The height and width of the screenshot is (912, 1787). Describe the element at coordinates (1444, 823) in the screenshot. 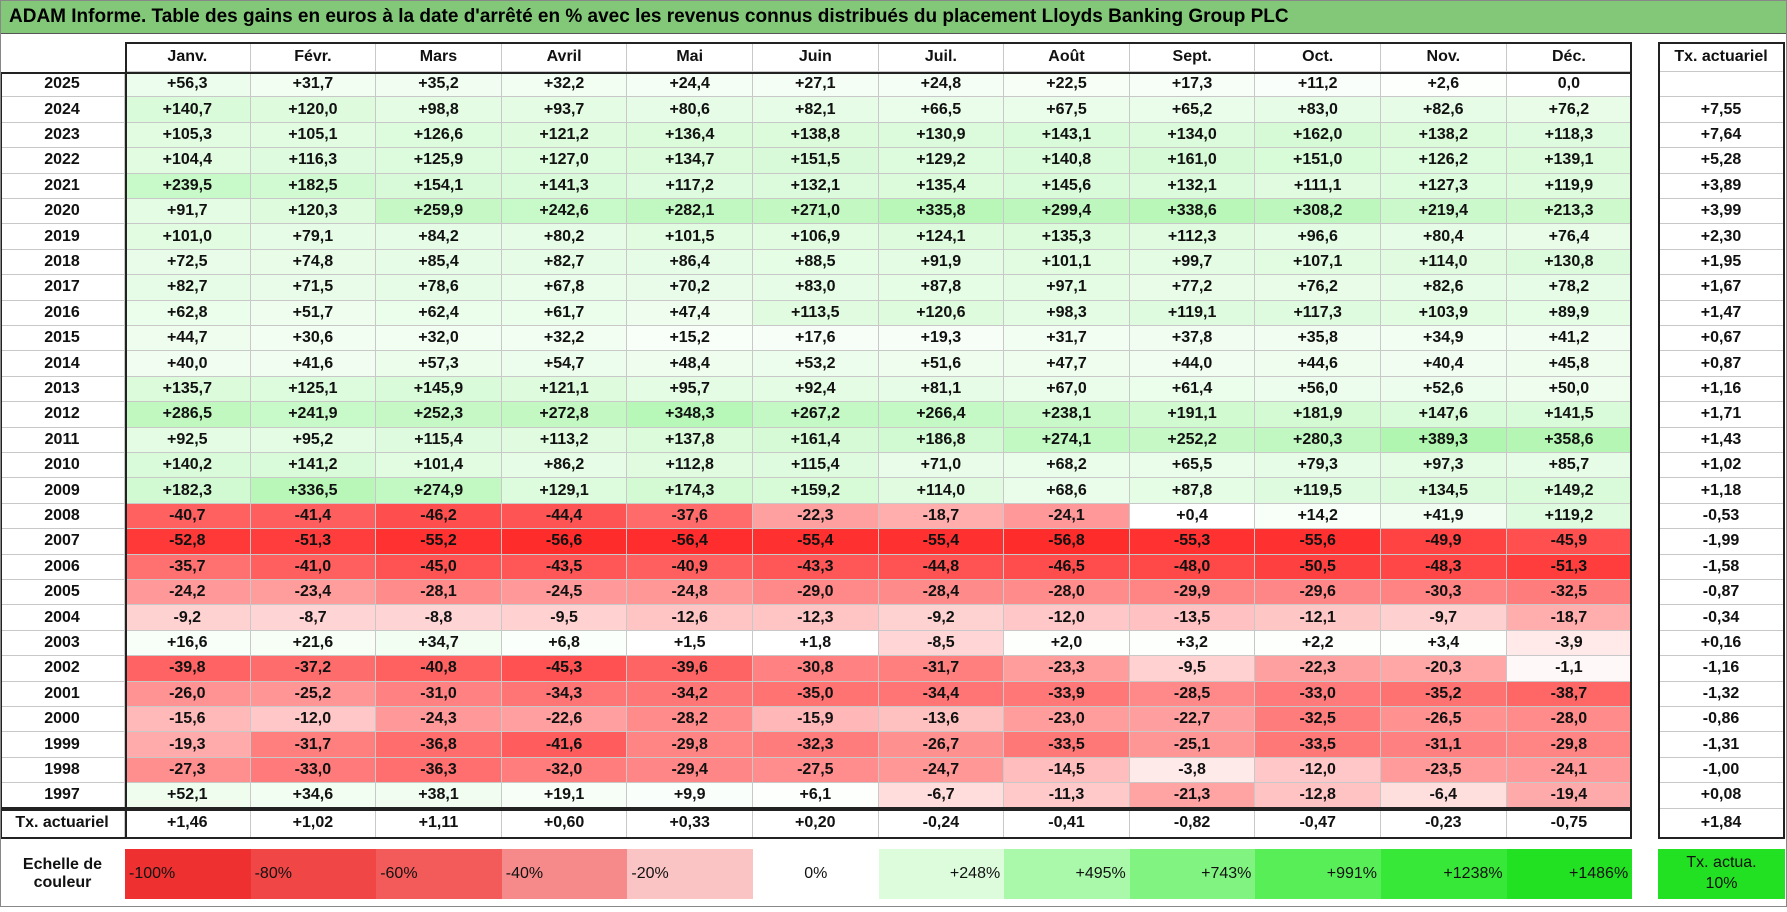

I see `footer-cell: -0,23` at that location.